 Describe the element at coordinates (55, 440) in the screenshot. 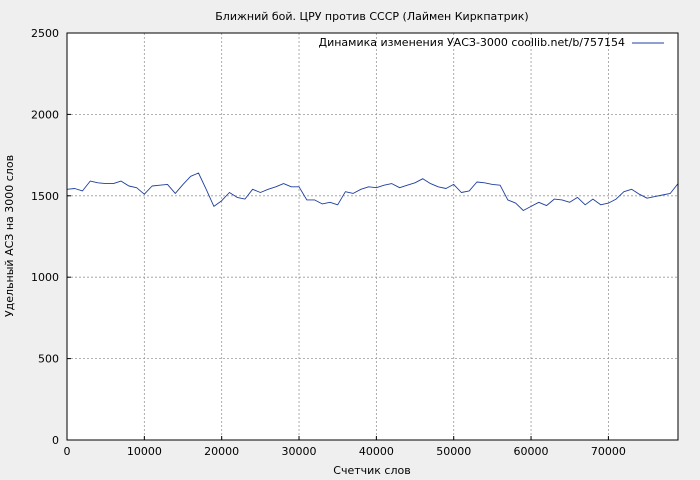

I see `y-tick-label: 0` at that location.